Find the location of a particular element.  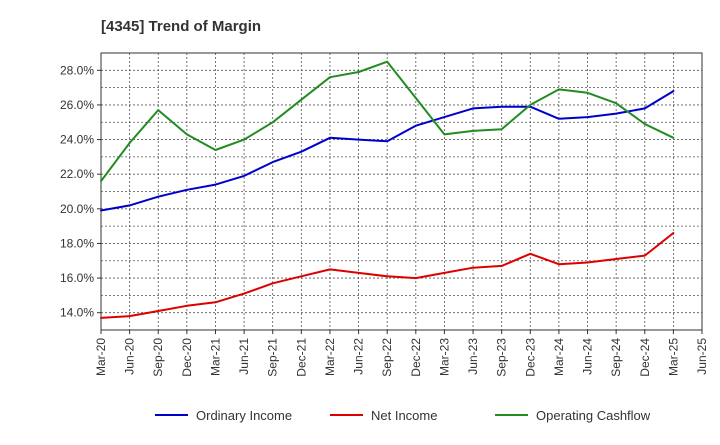

x-tick-label: Sep-24 is located at coordinates (616, 357).